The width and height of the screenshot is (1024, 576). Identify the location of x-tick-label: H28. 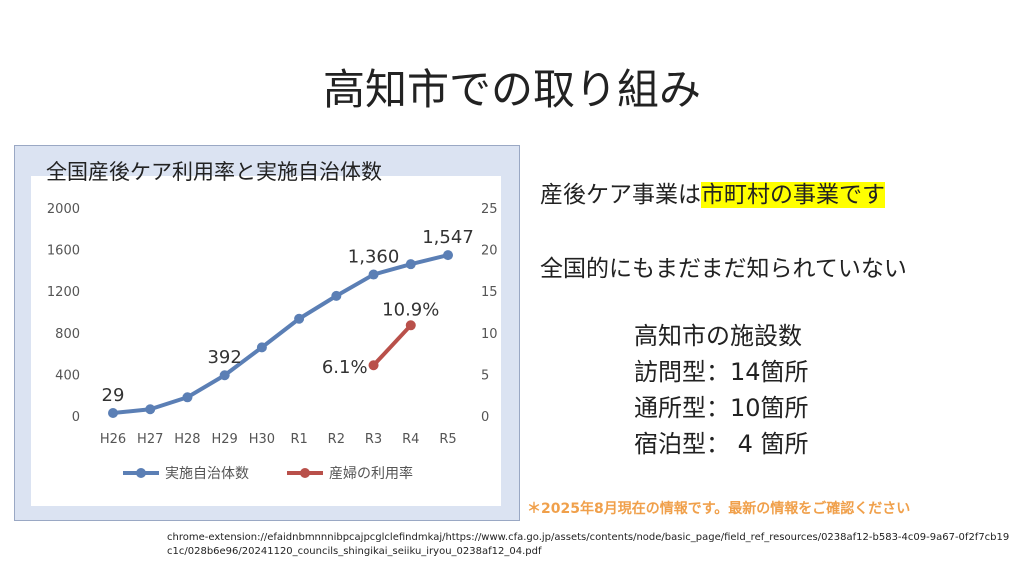
(187, 439).